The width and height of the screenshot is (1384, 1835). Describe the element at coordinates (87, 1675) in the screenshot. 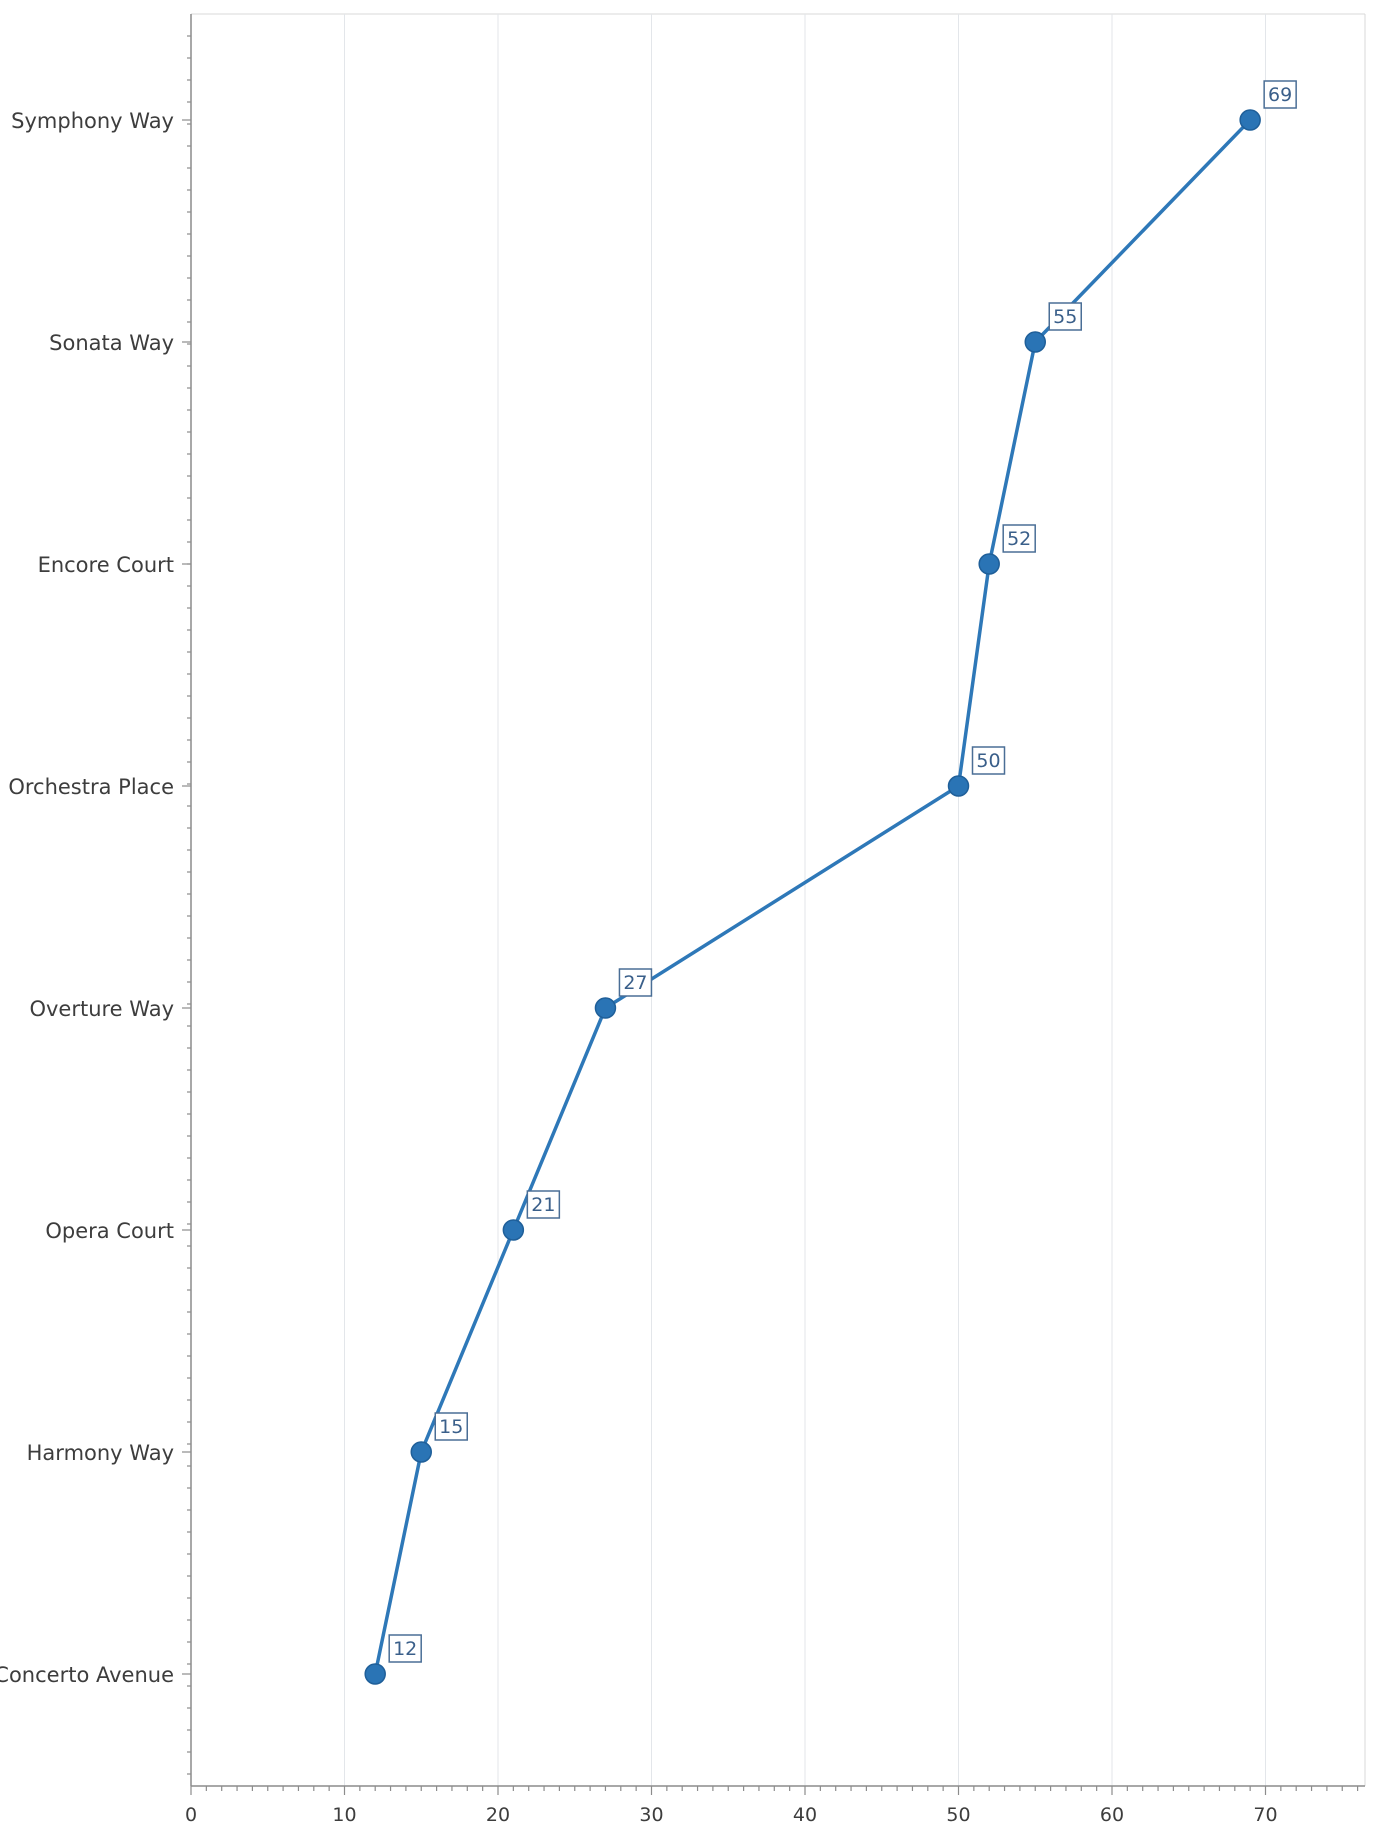

I see `y-tick-label: Concerto Avenue` at that location.